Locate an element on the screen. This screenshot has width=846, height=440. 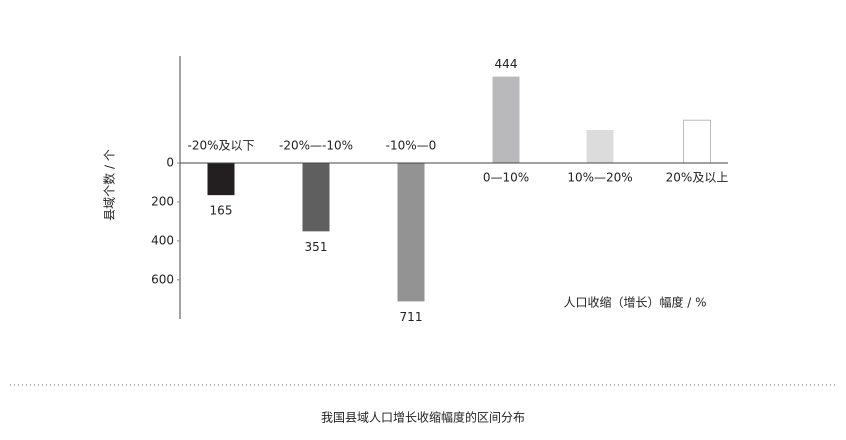
value-label: 711 is located at coordinates (411, 317).